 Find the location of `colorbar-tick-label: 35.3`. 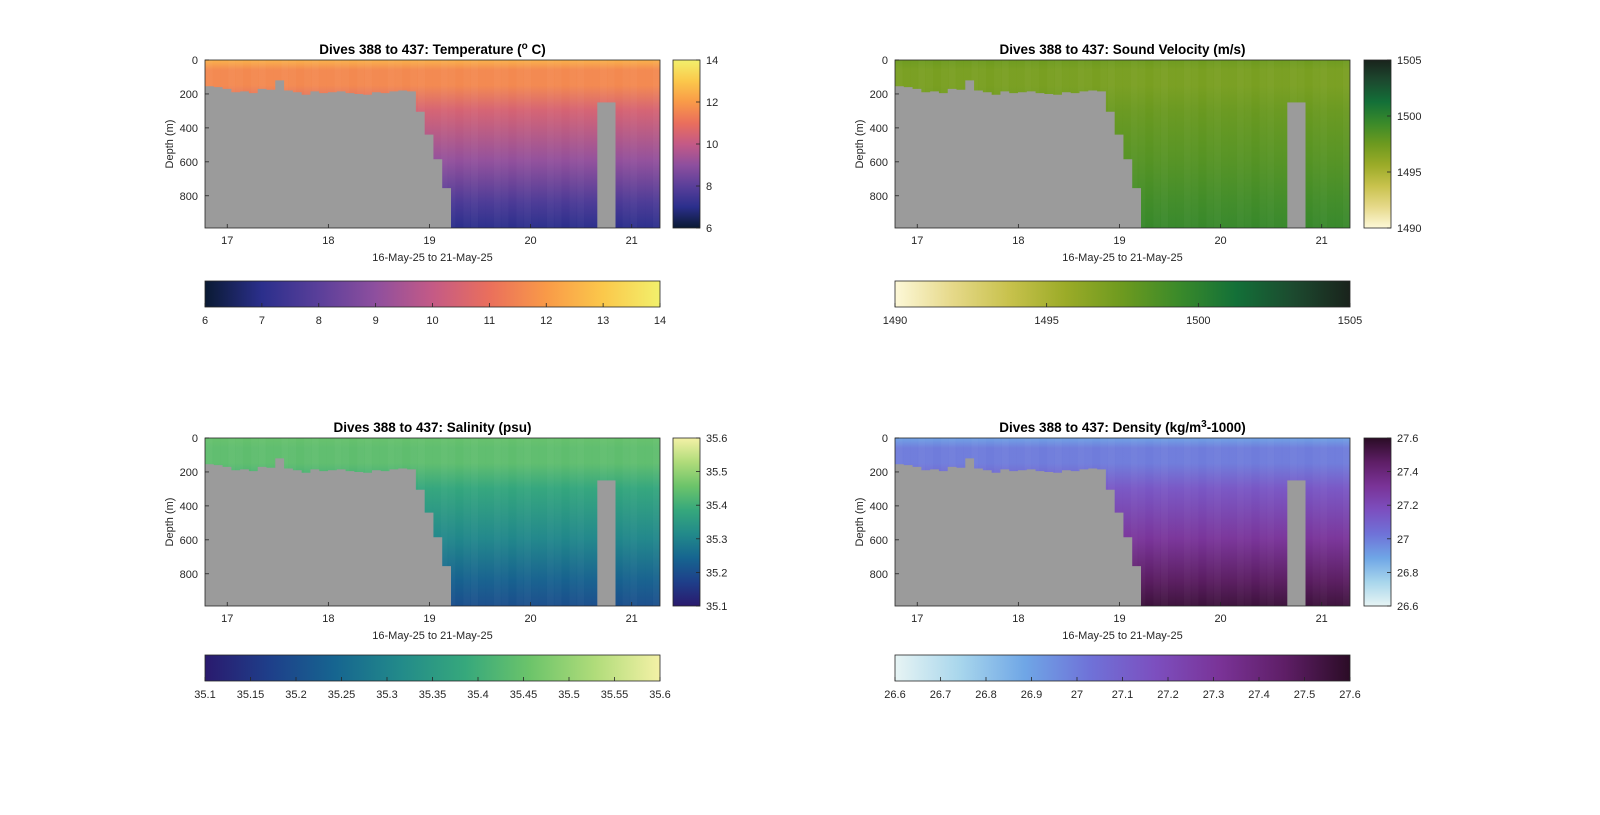

colorbar-tick-label: 35.3 is located at coordinates (716, 540).